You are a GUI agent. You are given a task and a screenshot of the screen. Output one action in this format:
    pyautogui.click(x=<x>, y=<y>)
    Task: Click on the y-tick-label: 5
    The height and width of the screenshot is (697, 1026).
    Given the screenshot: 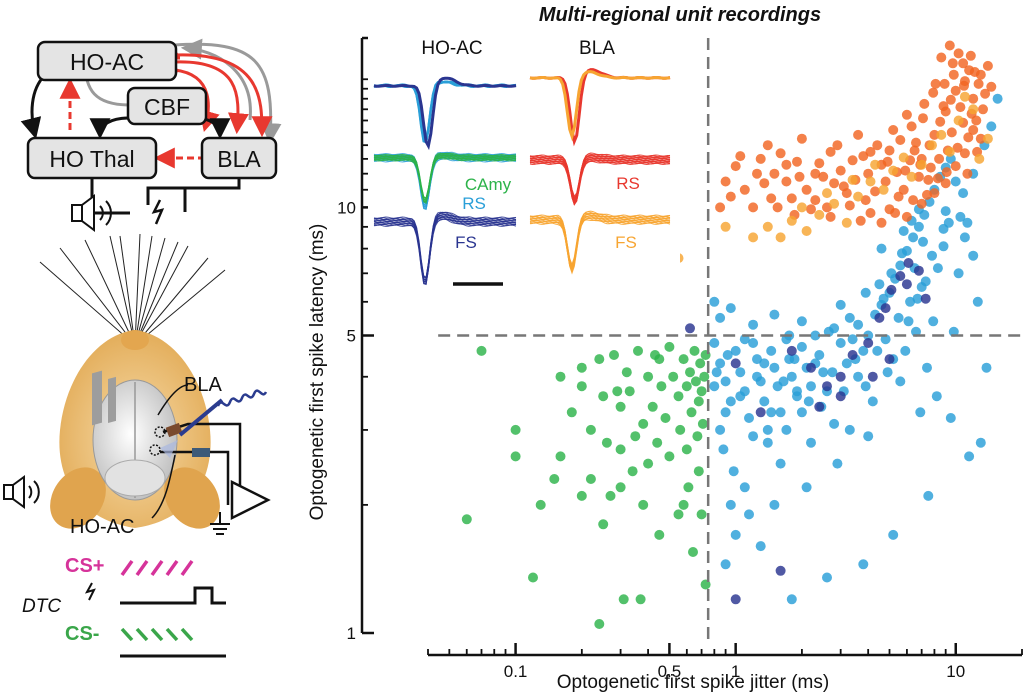 What is the action you would take?
    pyautogui.click(x=351, y=336)
    